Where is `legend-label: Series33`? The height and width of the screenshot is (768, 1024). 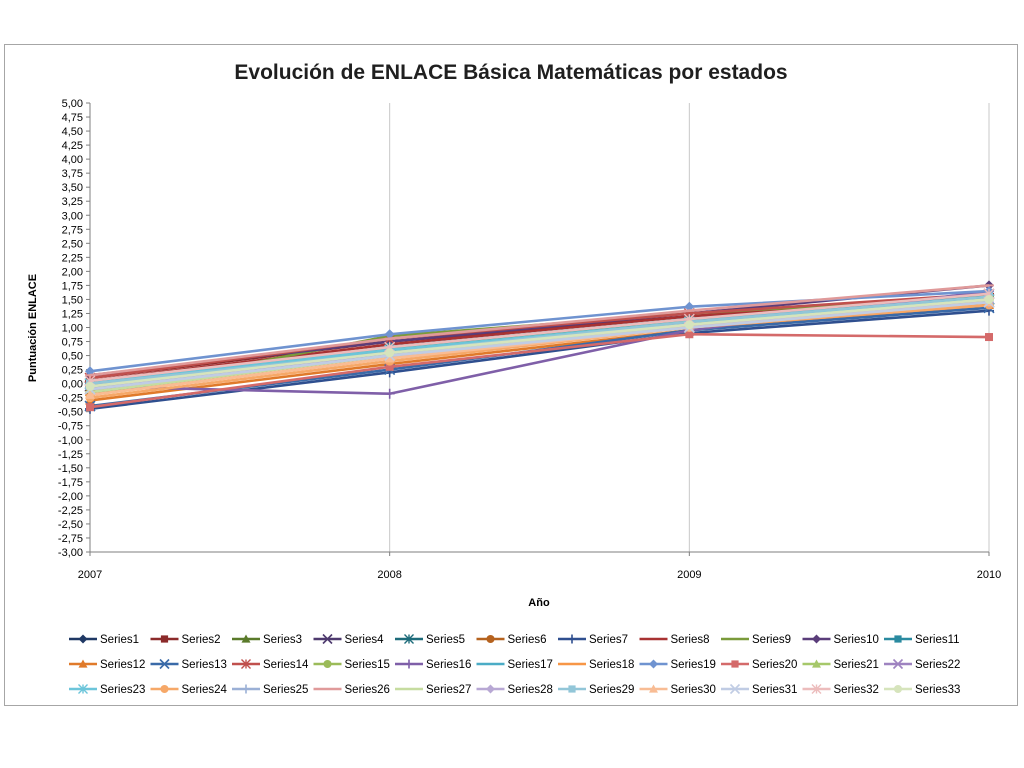
legend-label: Series33 is located at coordinates (937, 690).